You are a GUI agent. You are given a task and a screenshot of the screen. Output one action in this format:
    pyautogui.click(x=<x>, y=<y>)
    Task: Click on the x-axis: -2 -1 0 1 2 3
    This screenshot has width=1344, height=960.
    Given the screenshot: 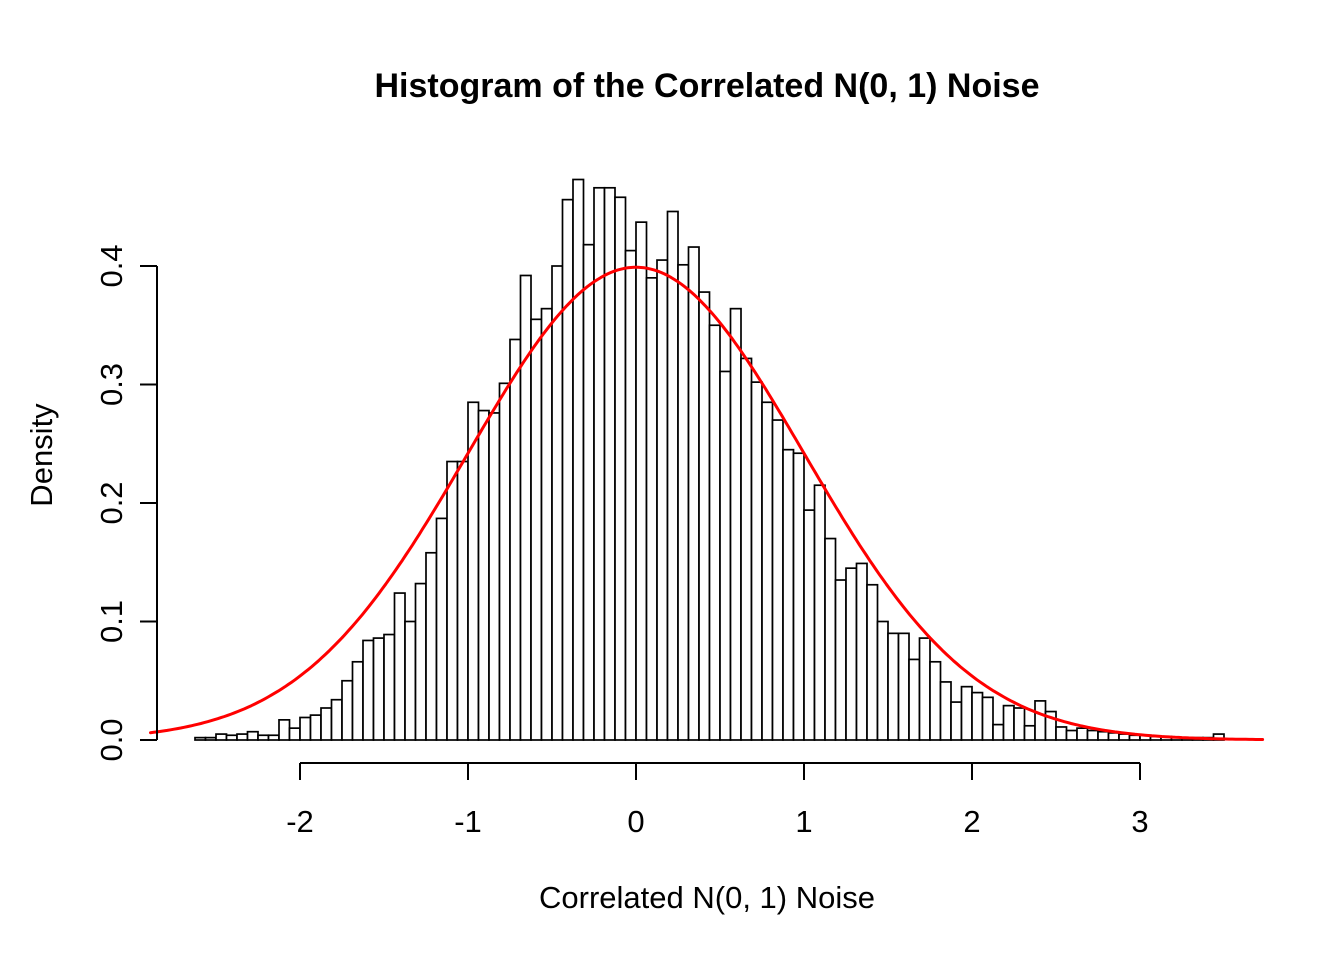 What is the action you would take?
    pyautogui.click(x=717, y=800)
    